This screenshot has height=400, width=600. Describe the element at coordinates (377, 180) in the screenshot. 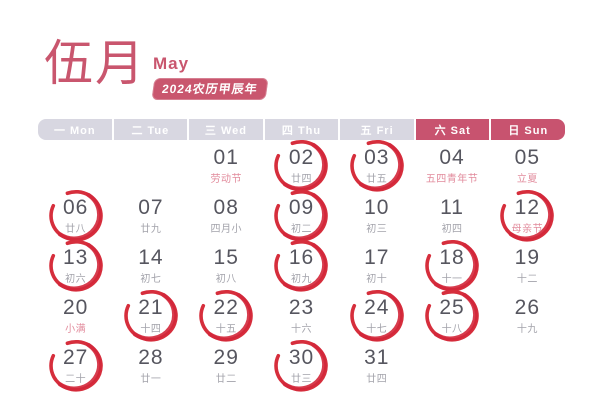

I see `day-lunar-label: 廿五` at that location.